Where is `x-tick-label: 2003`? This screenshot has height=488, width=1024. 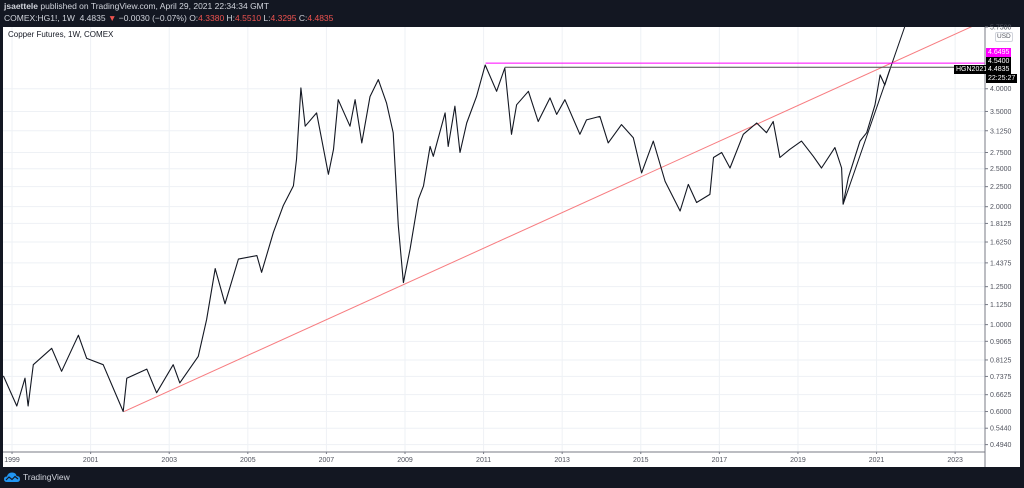
x-tick-label: 2003 is located at coordinates (169, 460).